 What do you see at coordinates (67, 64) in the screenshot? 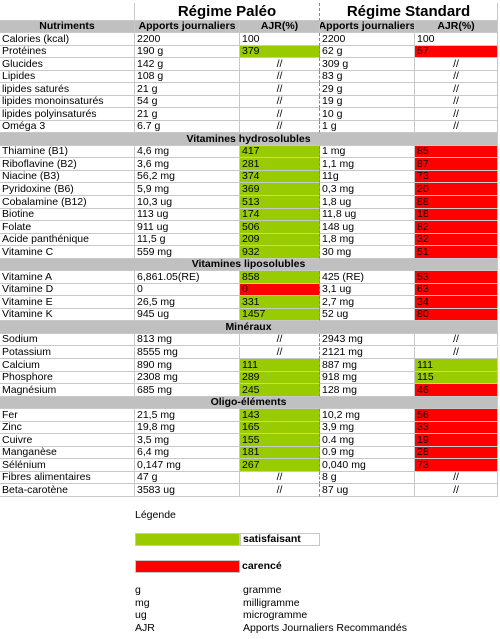
I see `nutrient-name: Glucides` at bounding box center [67, 64].